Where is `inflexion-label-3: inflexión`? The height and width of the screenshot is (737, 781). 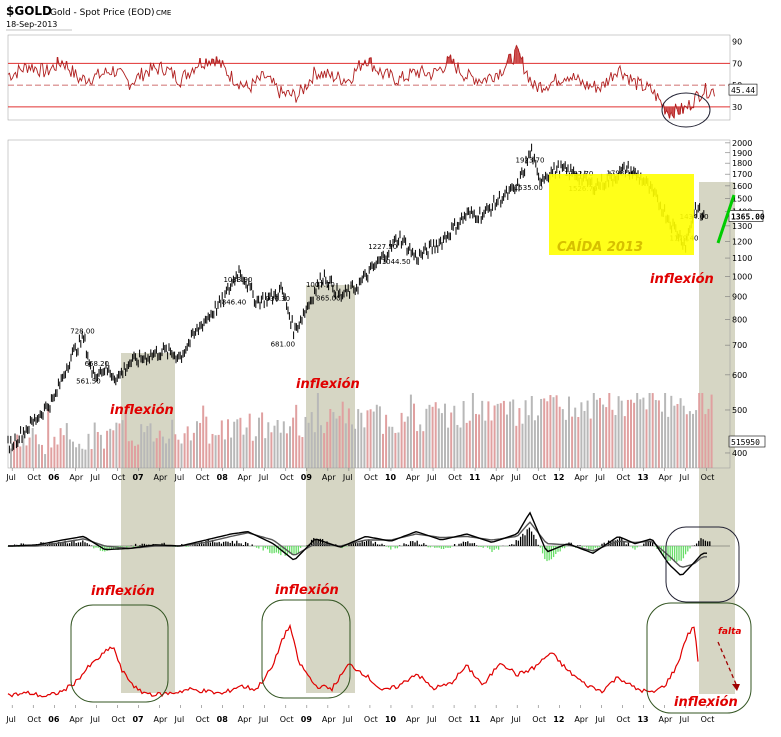
inflexion-label-3: inflexión is located at coordinates (682, 279).